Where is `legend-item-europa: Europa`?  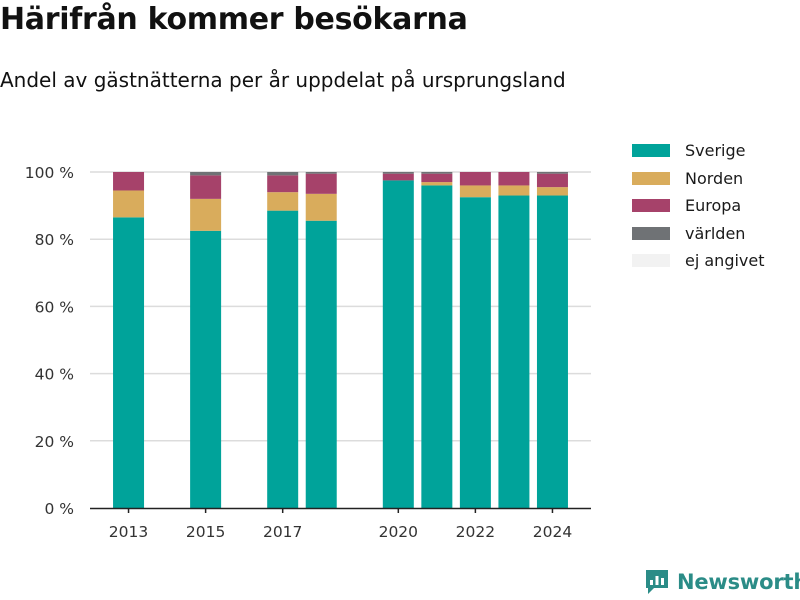 legend-item-europa: Europa is located at coordinates (698, 206).